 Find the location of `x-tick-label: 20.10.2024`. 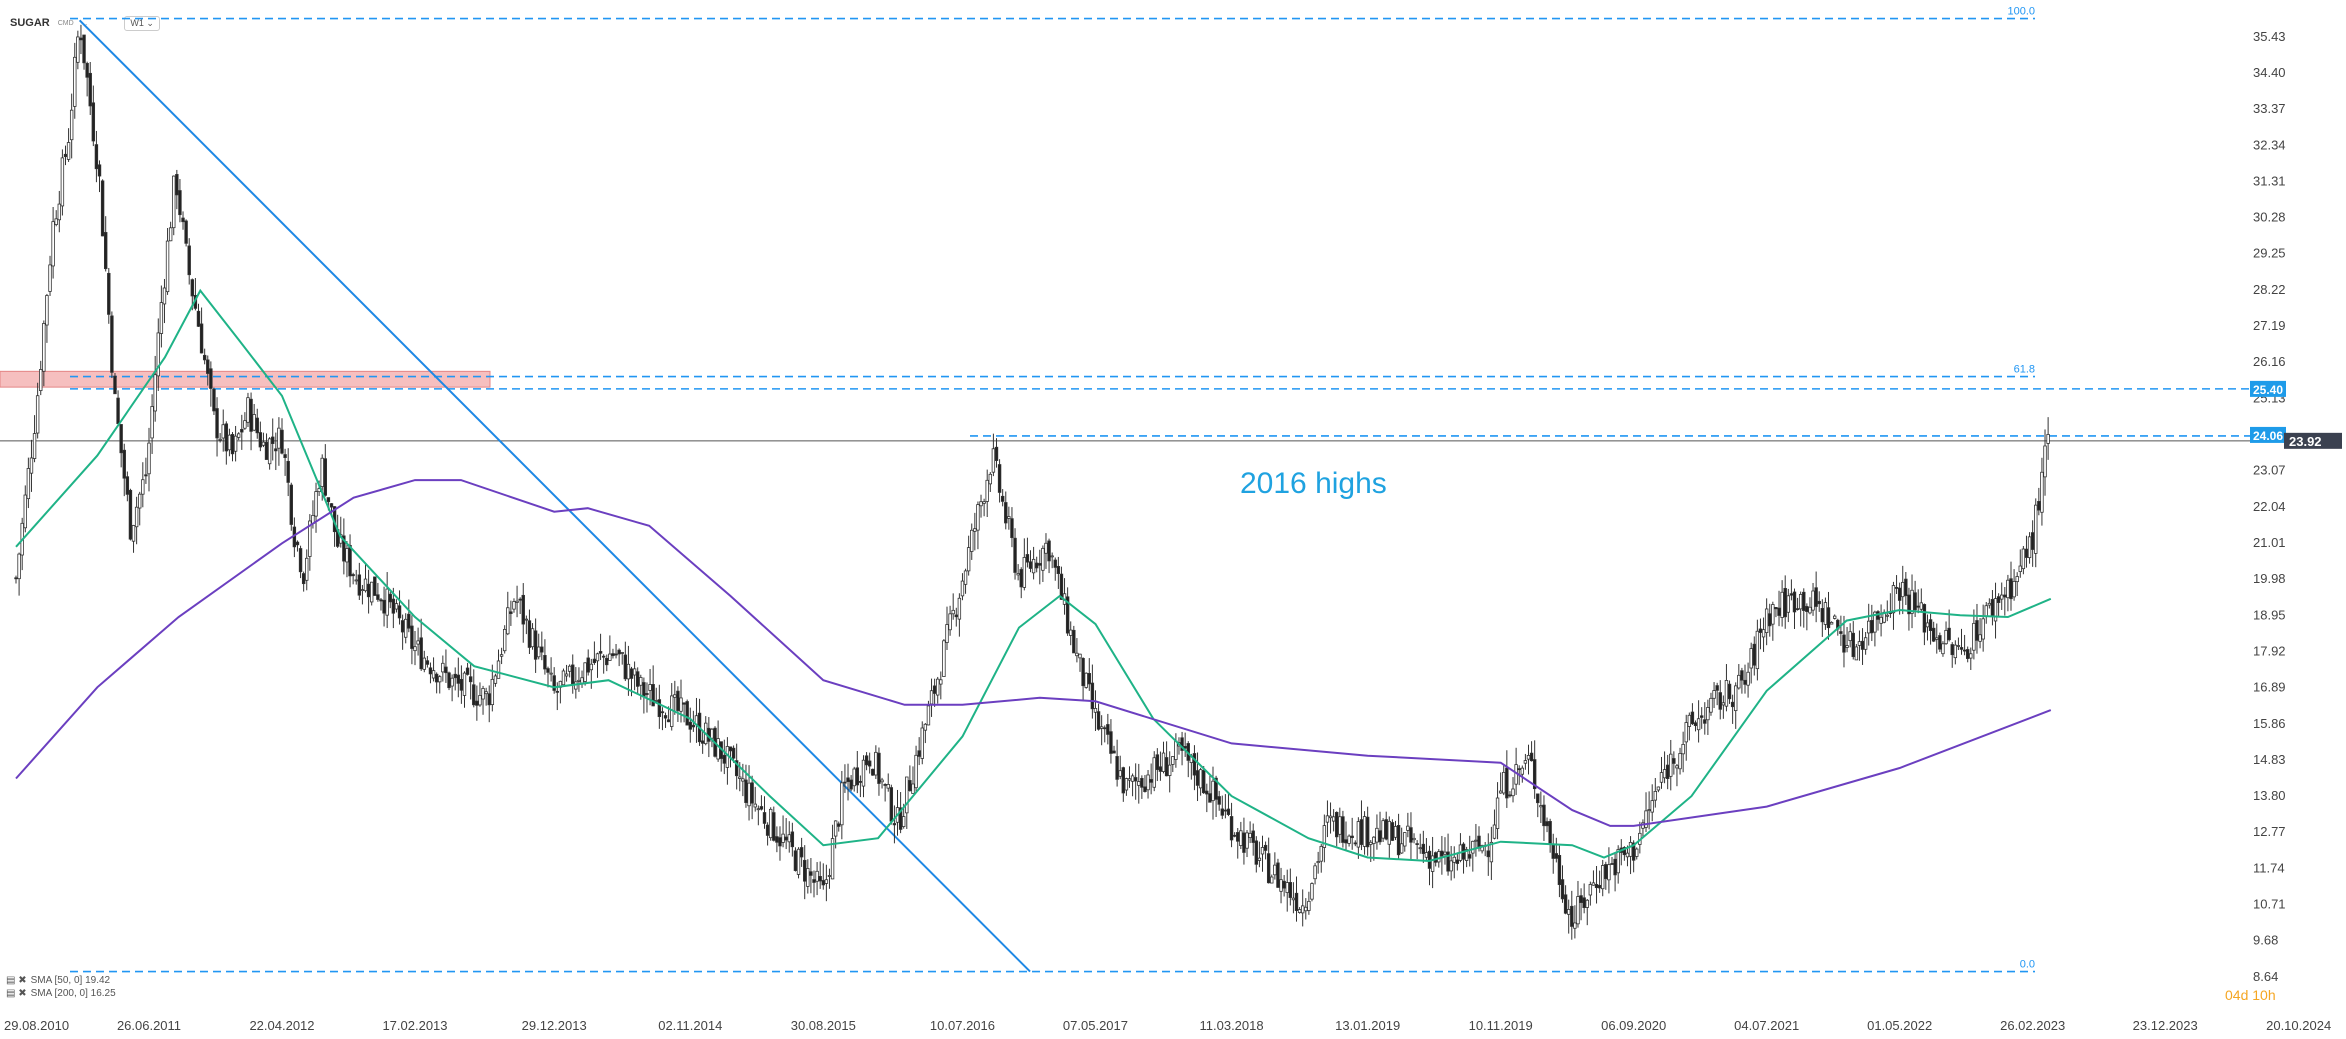

x-tick-label: 20.10.2024 is located at coordinates (2298, 1025).